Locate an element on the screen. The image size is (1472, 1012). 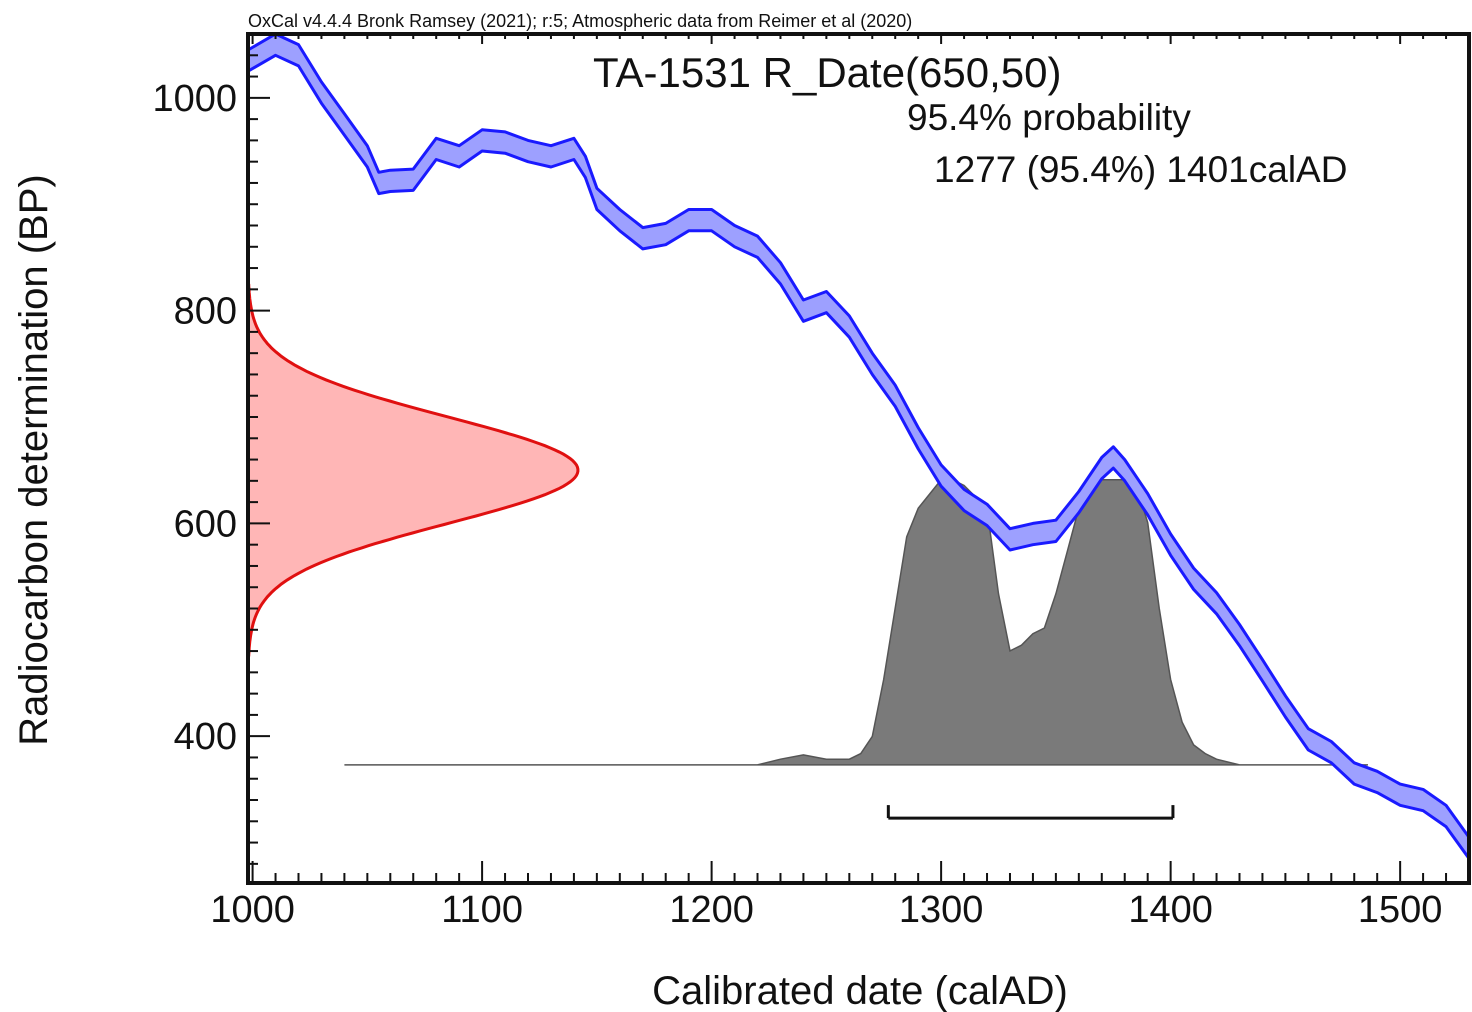
x-tick-label: 1000 is located at coordinates (252, 910).